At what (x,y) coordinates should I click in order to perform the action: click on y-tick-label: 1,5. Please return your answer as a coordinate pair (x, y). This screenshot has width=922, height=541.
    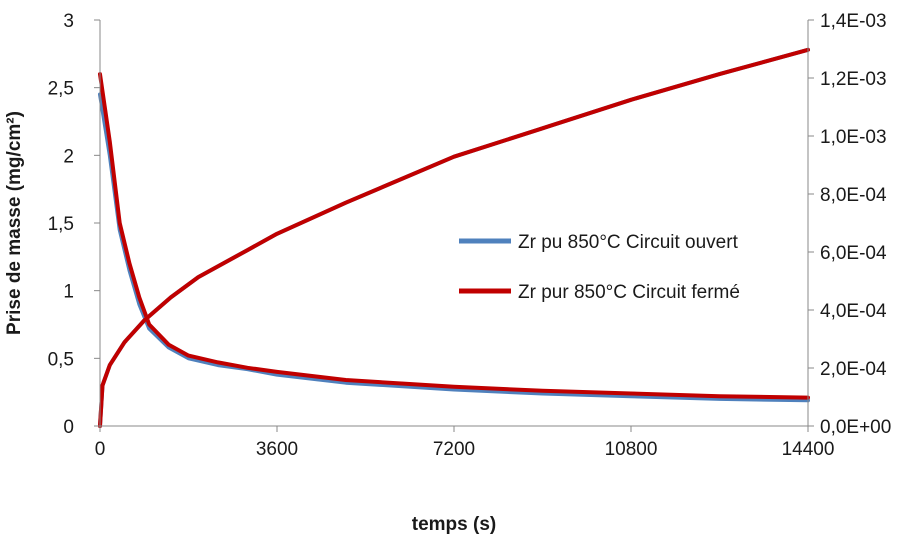
    Looking at the image, I should click on (61, 224).